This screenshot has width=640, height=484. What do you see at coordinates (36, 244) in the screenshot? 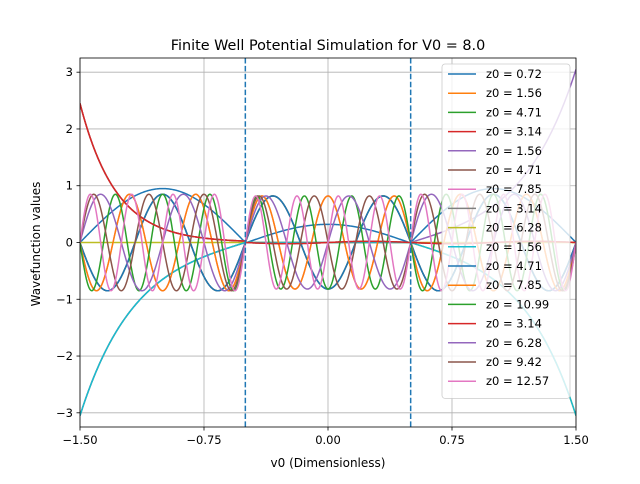
I see `y-axis-label: Wavefunction values` at bounding box center [36, 244].